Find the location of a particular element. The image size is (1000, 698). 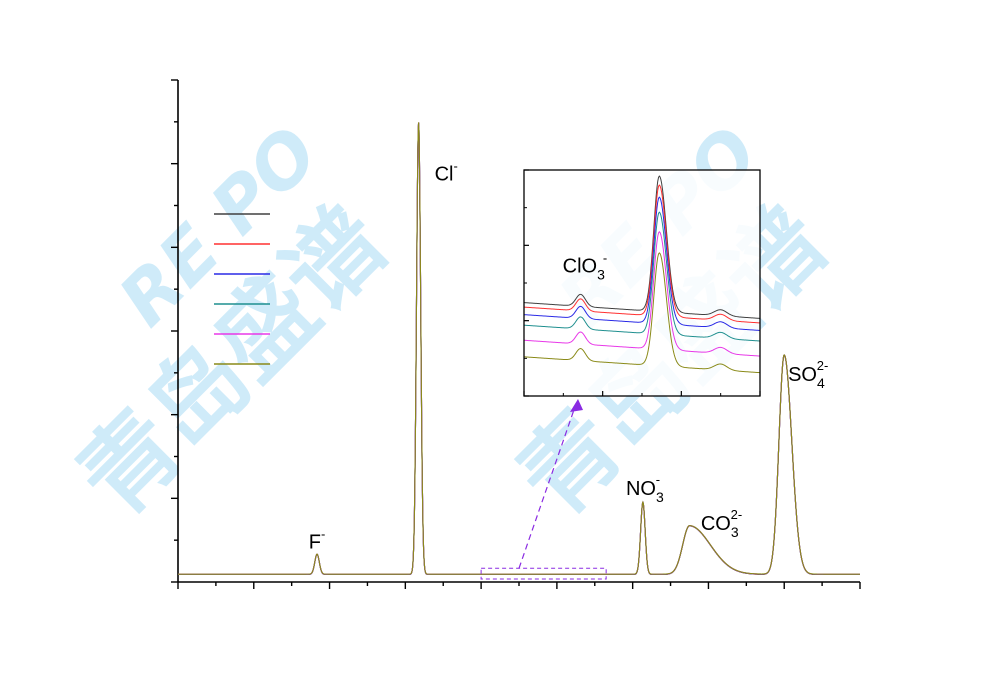

peak-label-so: SO4 2- is located at coordinates (808, 374).